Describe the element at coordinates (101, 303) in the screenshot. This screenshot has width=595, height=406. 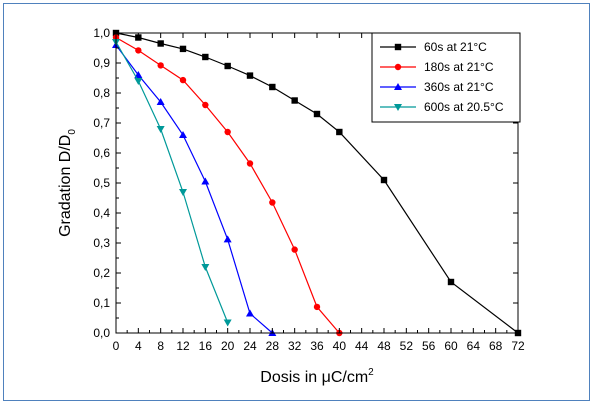
I see `y-tick-label: 0,1` at that location.